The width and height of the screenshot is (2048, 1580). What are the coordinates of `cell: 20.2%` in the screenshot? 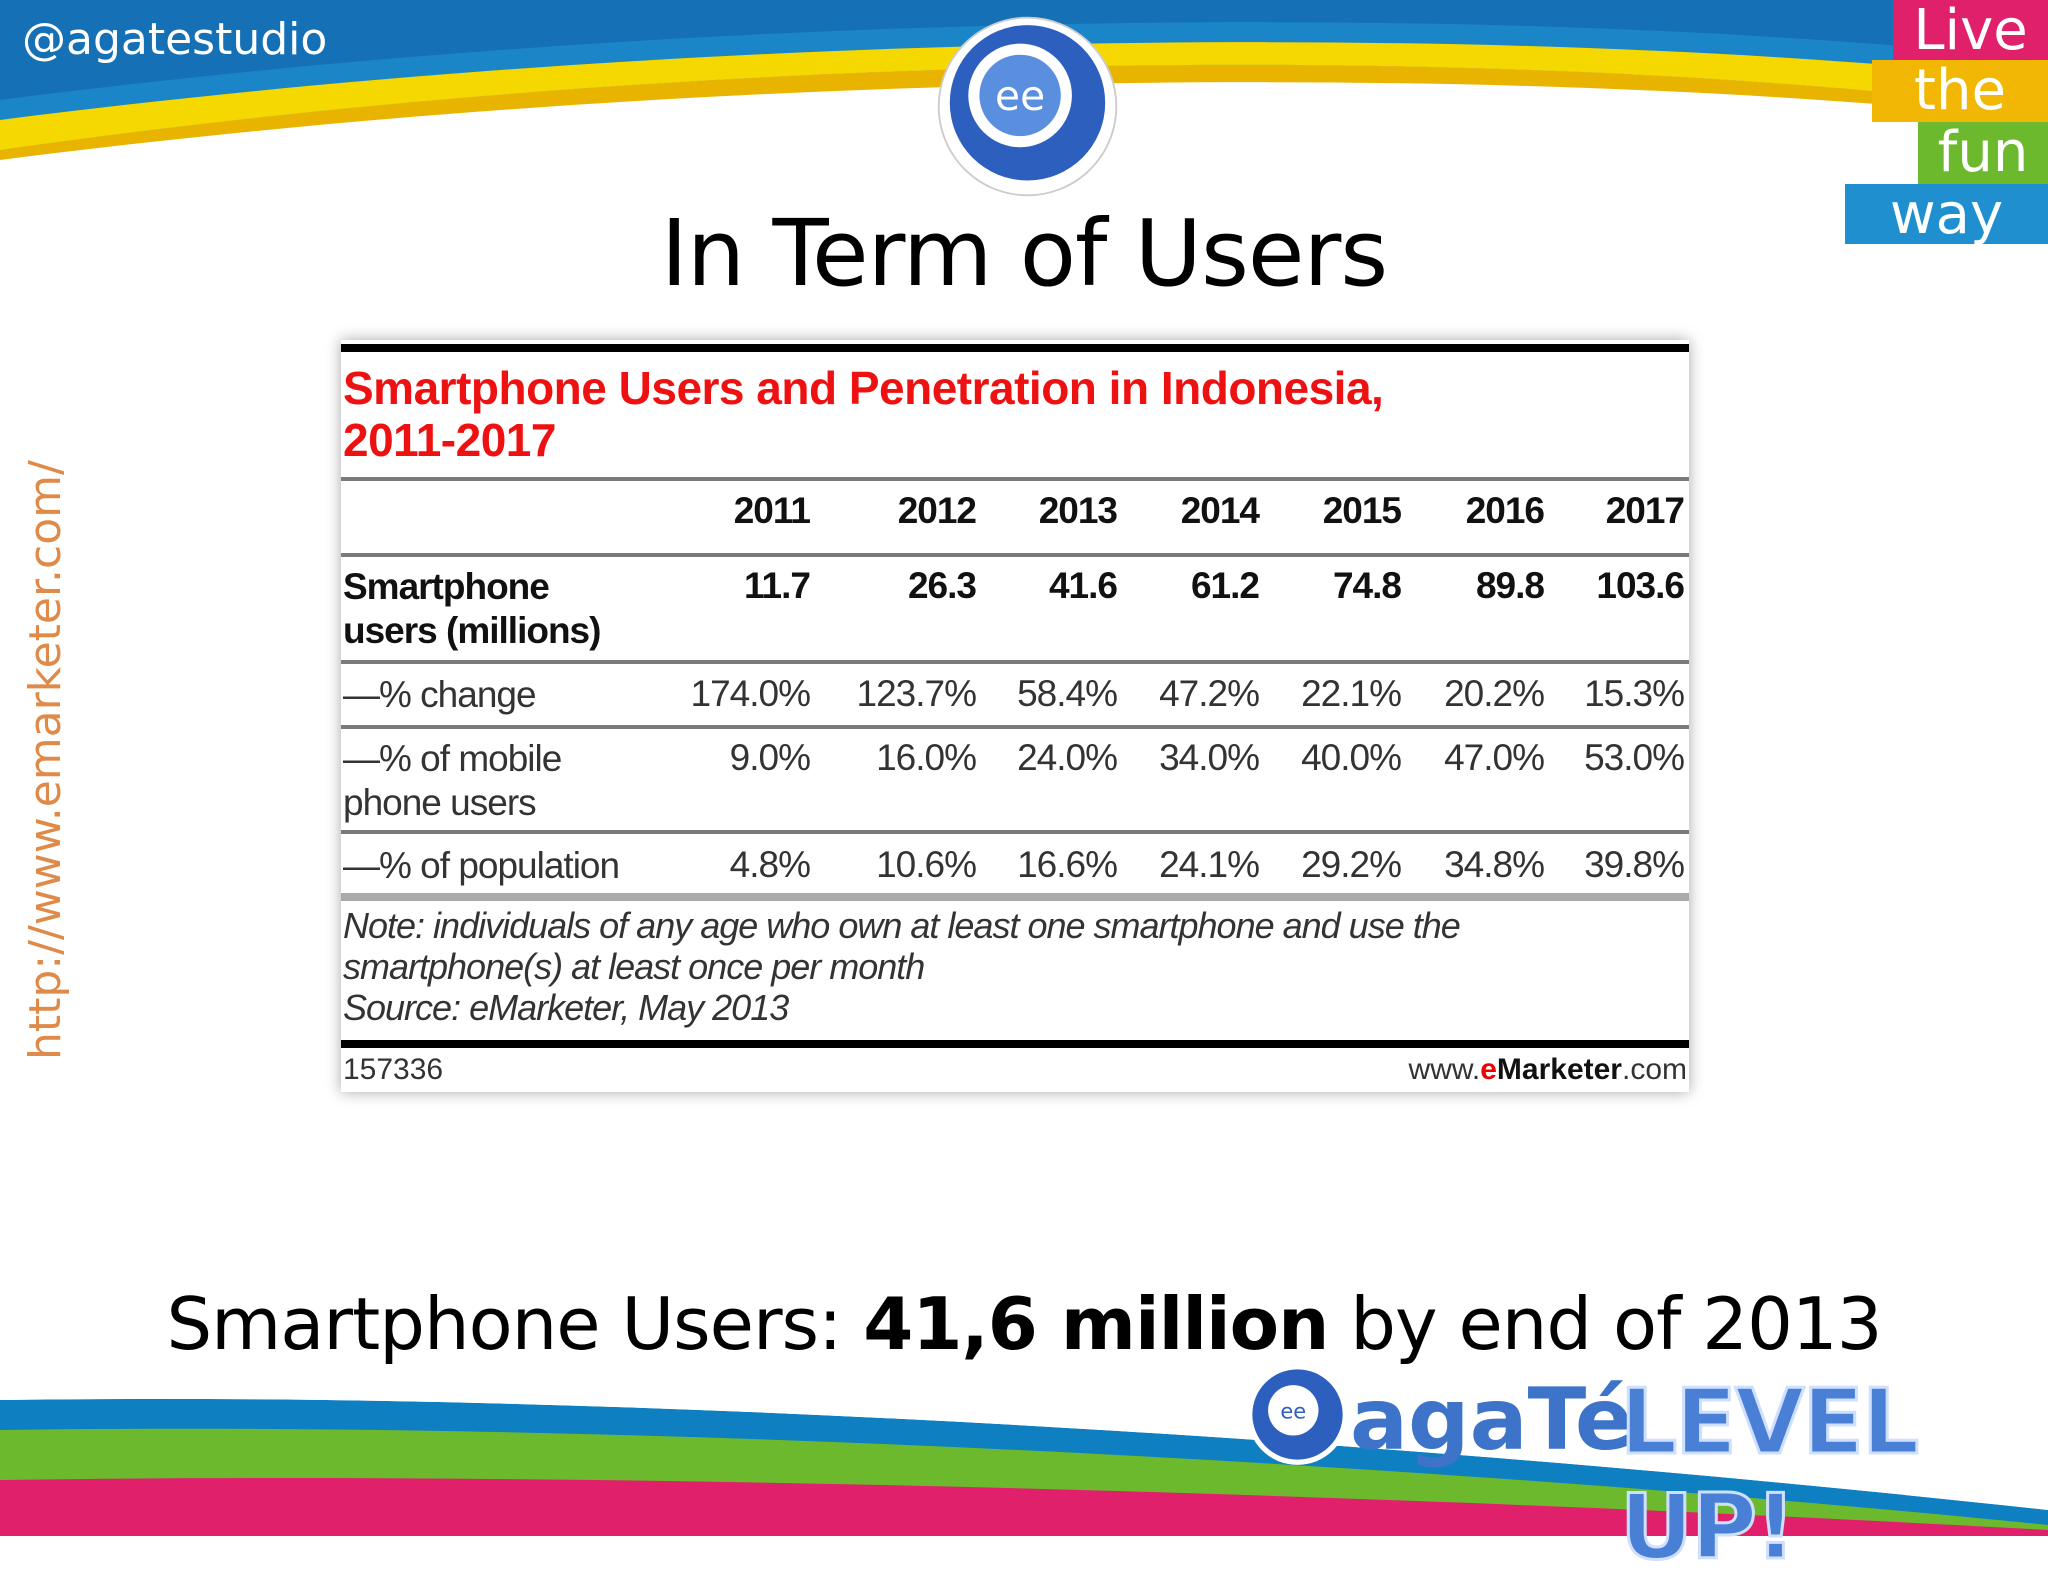 It's located at (1494, 693).